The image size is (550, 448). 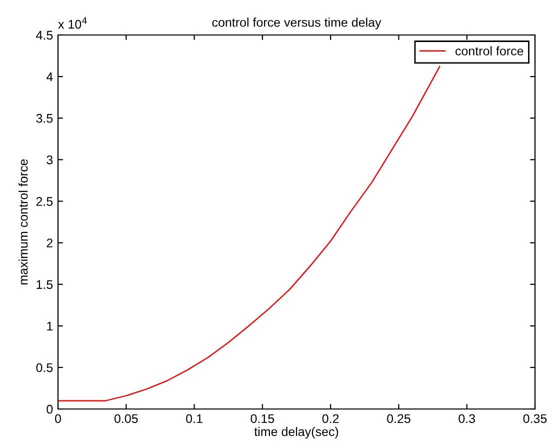 I want to click on text: x 10$^{4}$, so click(x=72, y=23).